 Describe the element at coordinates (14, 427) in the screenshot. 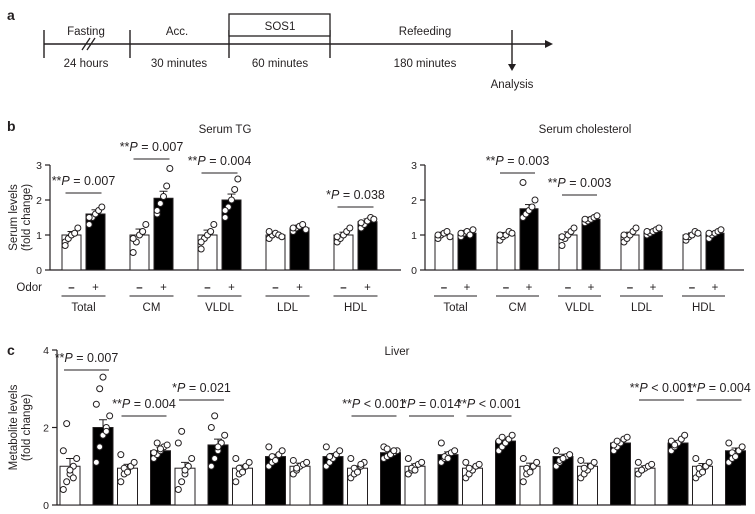

I see `y-axis-label-line1: Metabolite levels` at that location.